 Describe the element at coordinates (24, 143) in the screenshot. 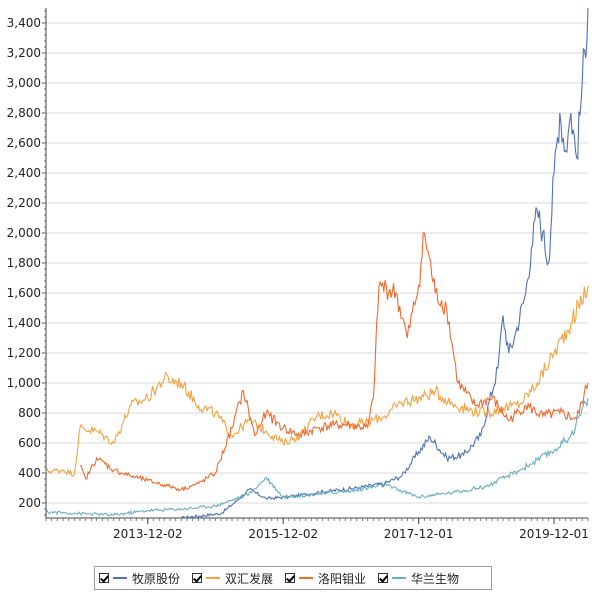

I see `y-tick-label: 2,600` at that location.